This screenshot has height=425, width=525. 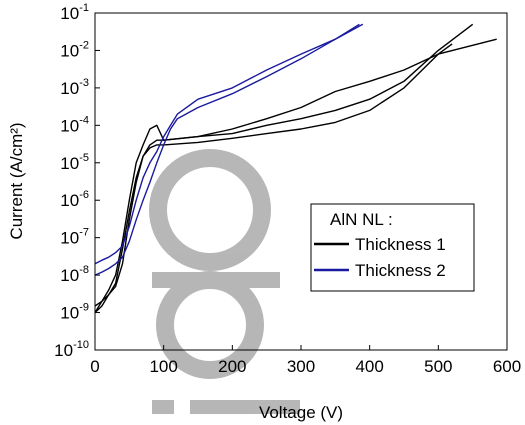 I want to click on x-tick-label: 0, so click(x=94, y=366).